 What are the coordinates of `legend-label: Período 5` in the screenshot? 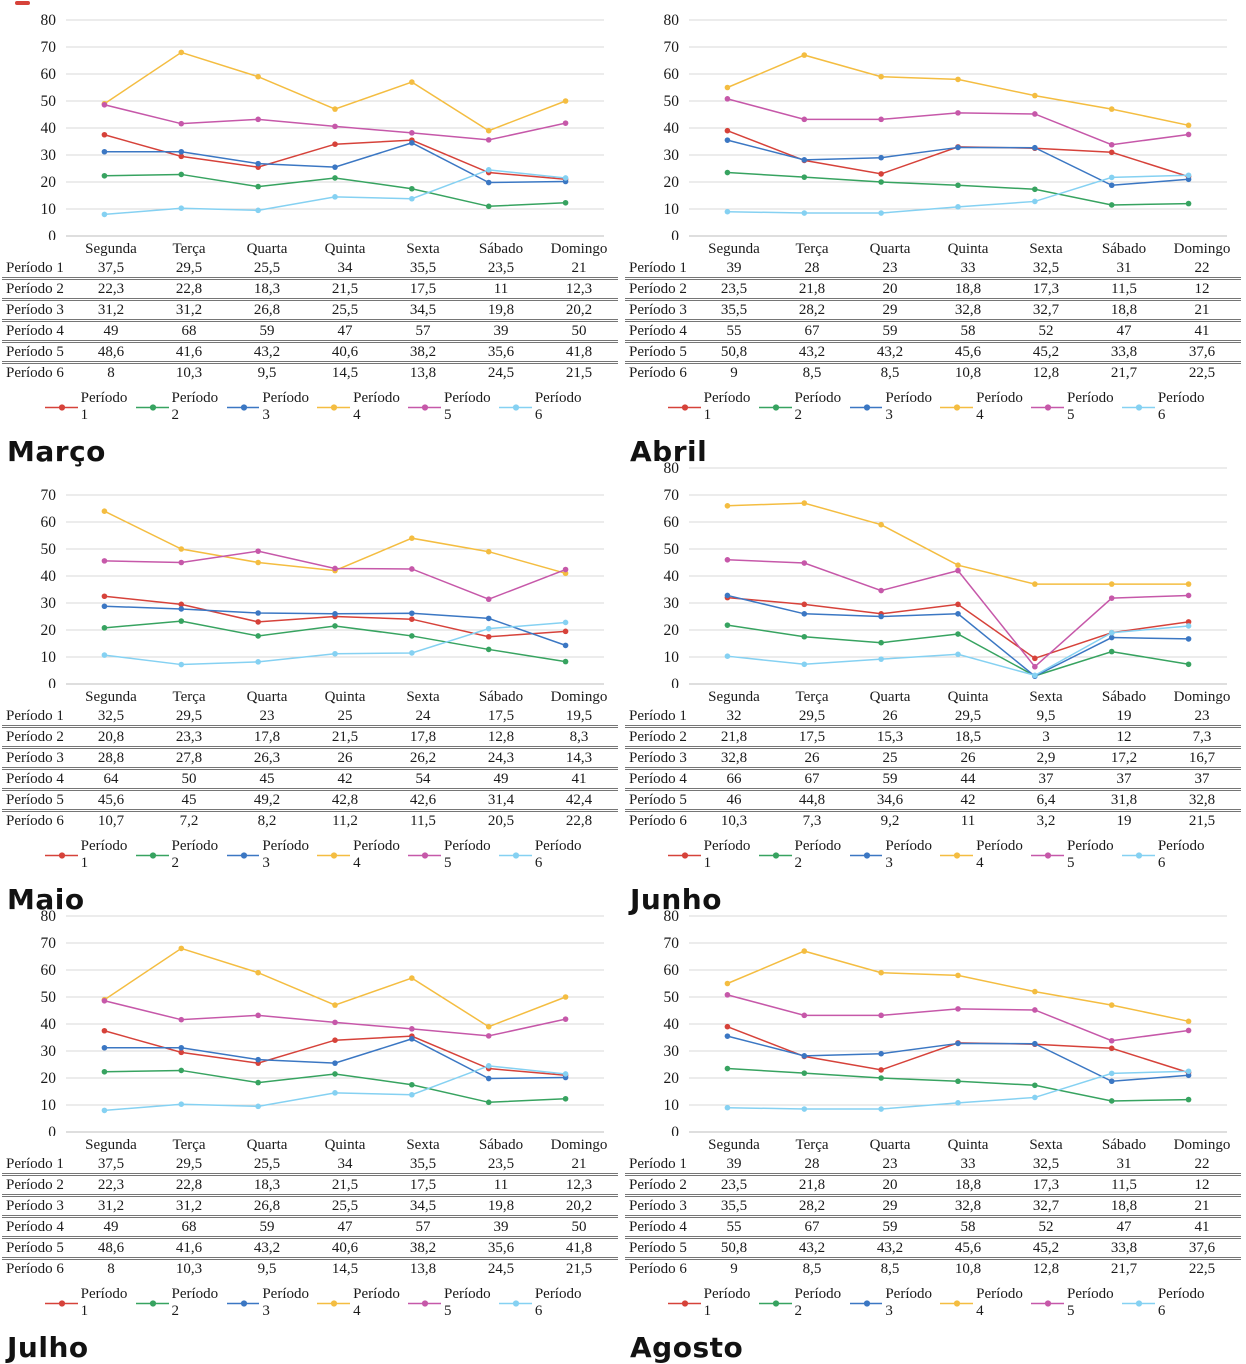 It's located at (1090, 406).